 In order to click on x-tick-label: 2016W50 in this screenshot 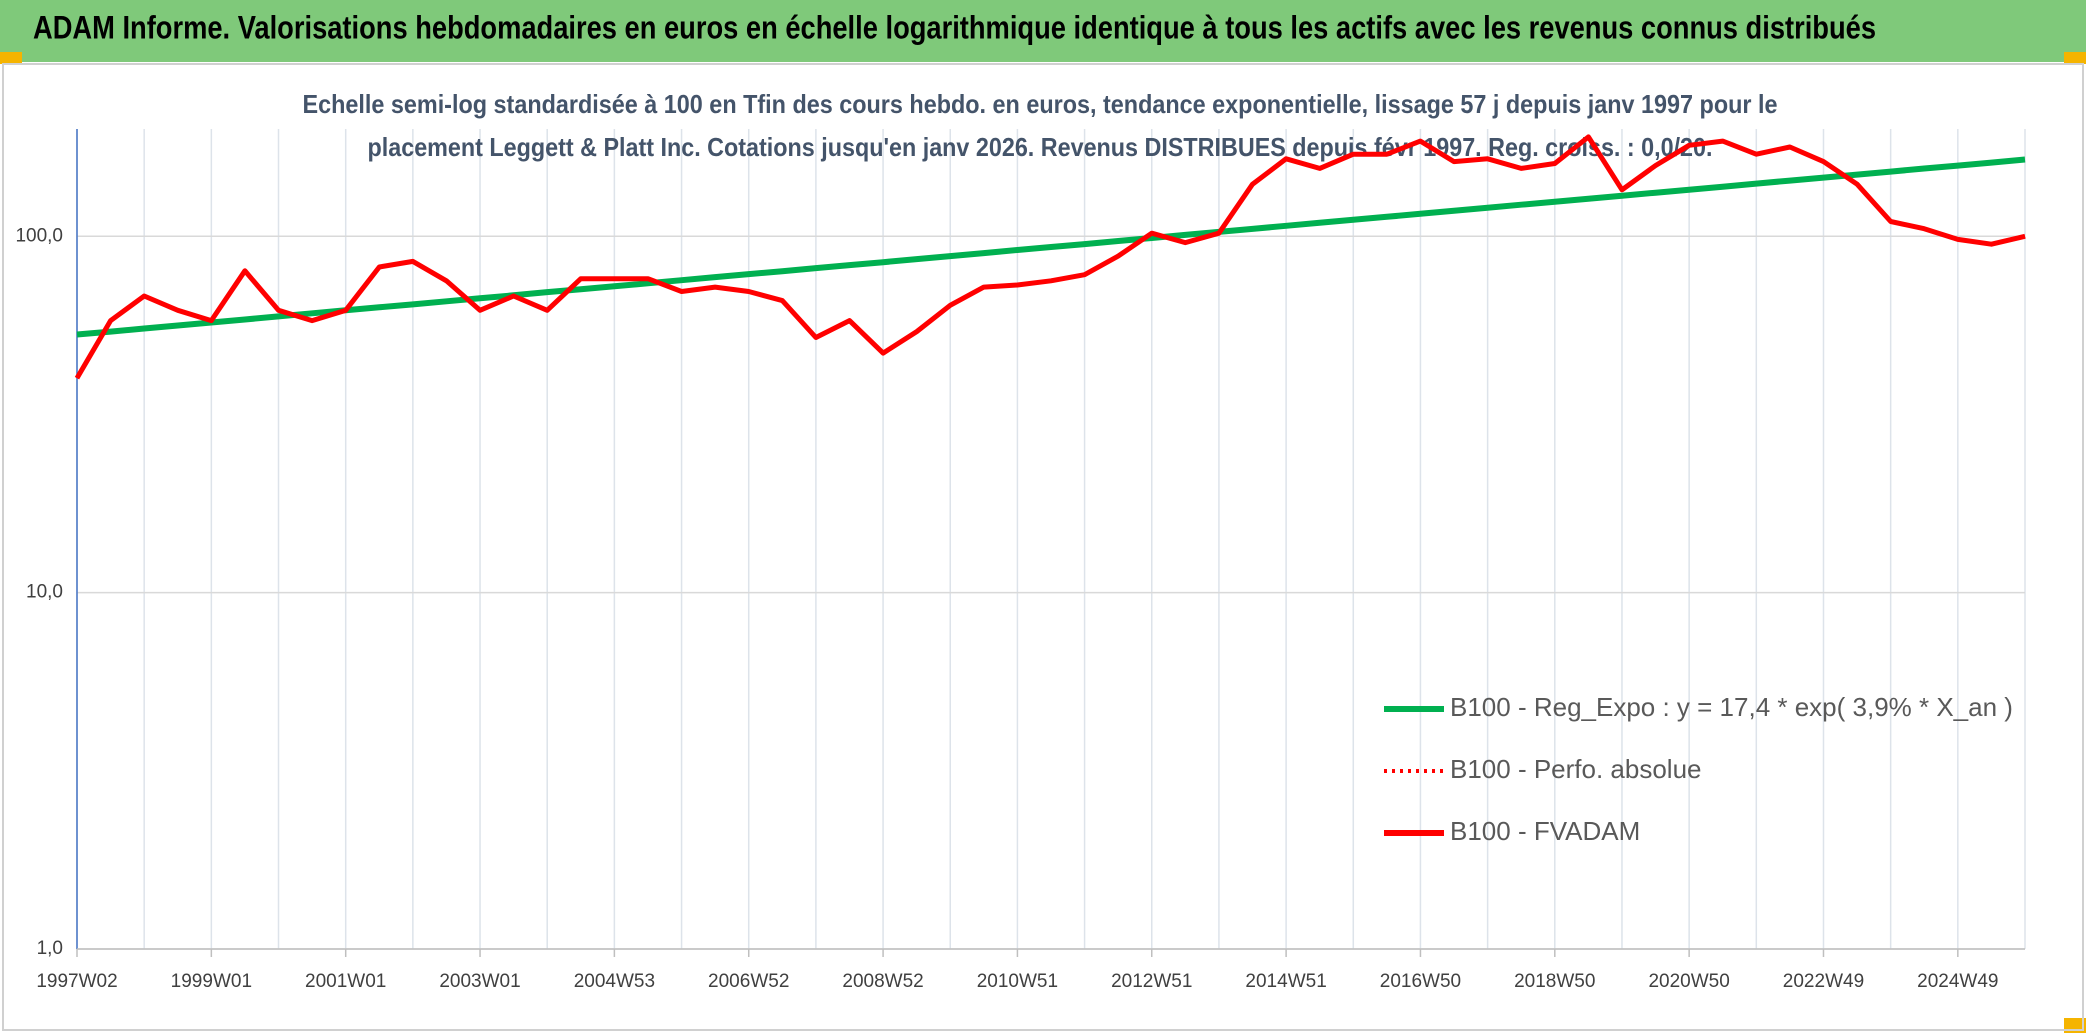, I will do `click(1420, 981)`.